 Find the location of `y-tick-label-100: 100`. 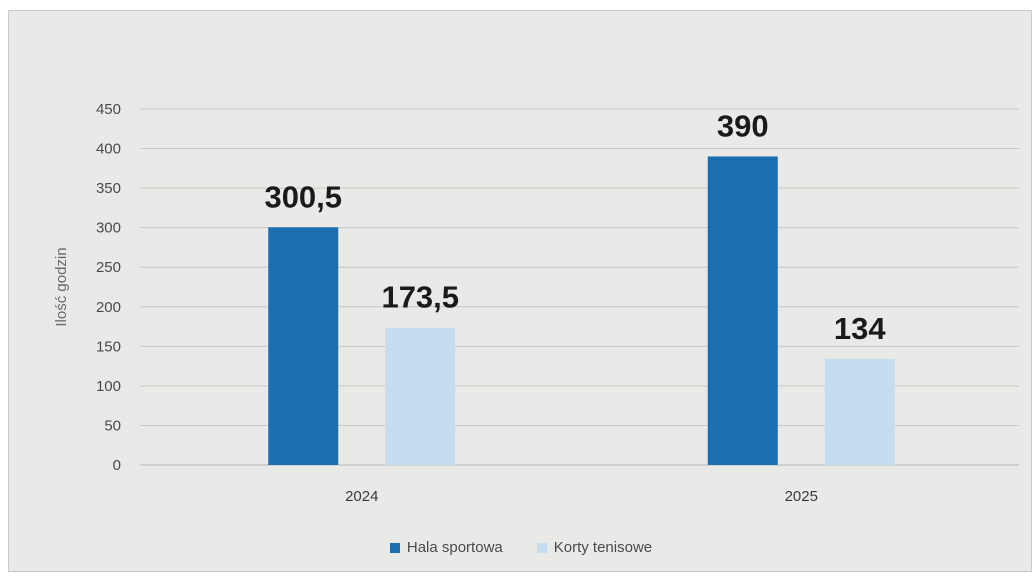

y-tick-label-100: 100 is located at coordinates (108, 386).